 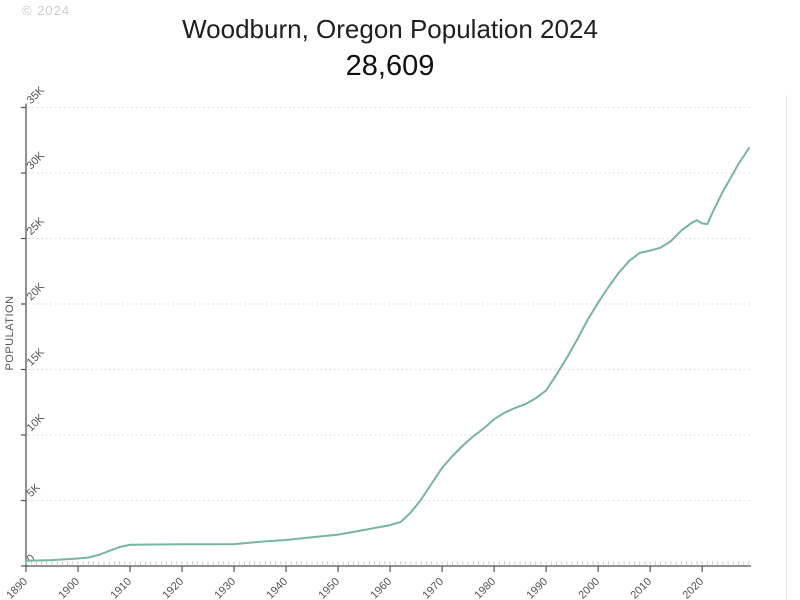 What do you see at coordinates (69, 588) in the screenshot?
I see `x-tick-label: 1900` at bounding box center [69, 588].